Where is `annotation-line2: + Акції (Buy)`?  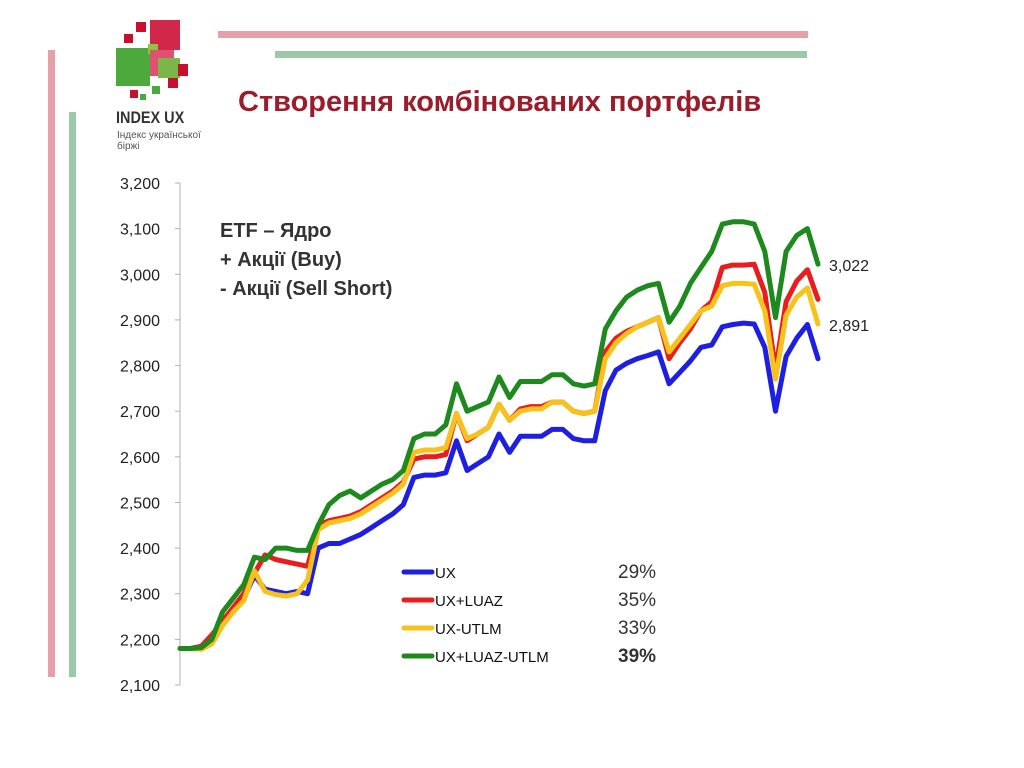
annotation-line2: + Акції (Buy) is located at coordinates (281, 260).